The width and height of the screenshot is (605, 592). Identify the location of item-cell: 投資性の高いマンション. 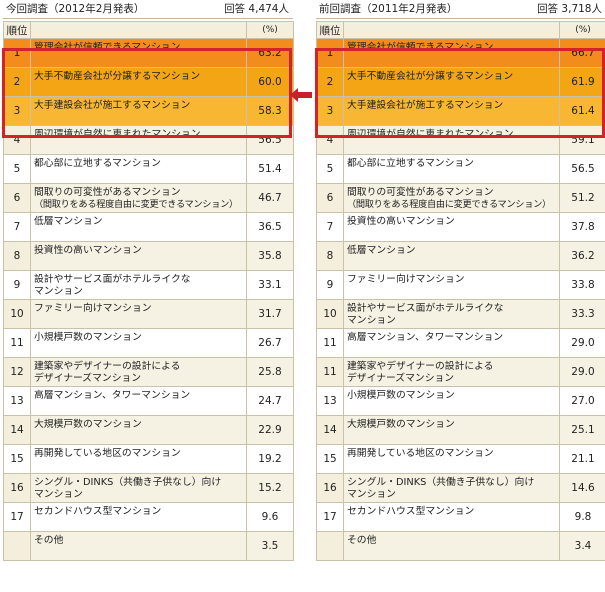
(138, 256).